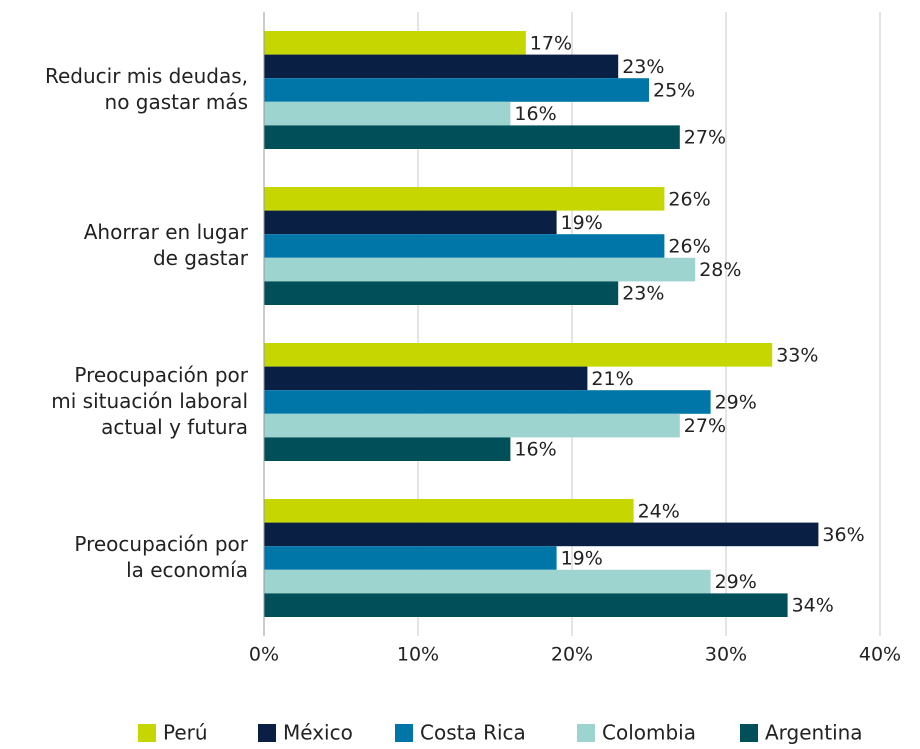 This screenshot has width=920, height=749. I want to click on value-label: 33%, so click(797, 355).